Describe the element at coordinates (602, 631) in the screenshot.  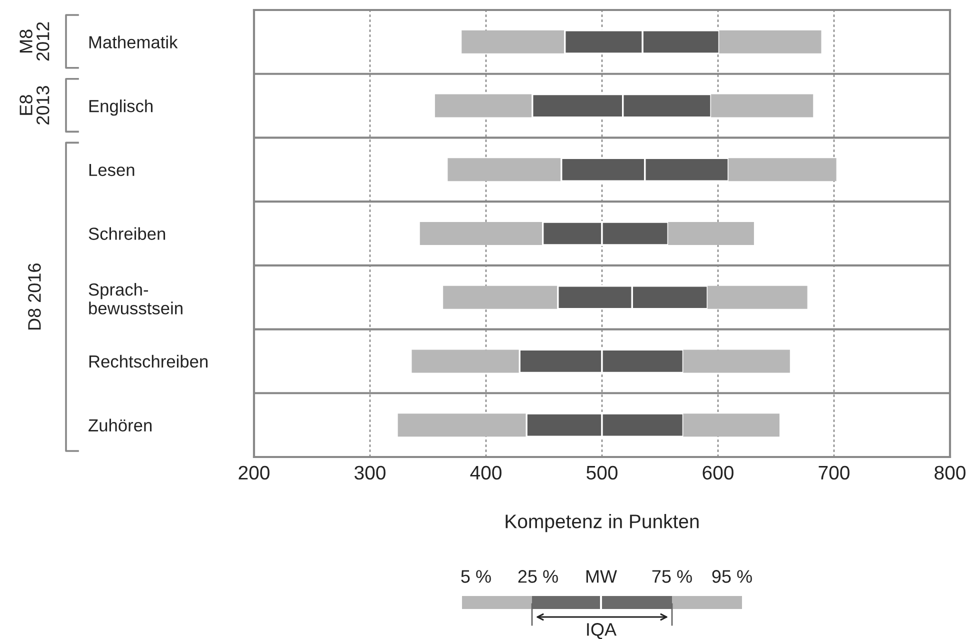
I see `text: IQA` at that location.